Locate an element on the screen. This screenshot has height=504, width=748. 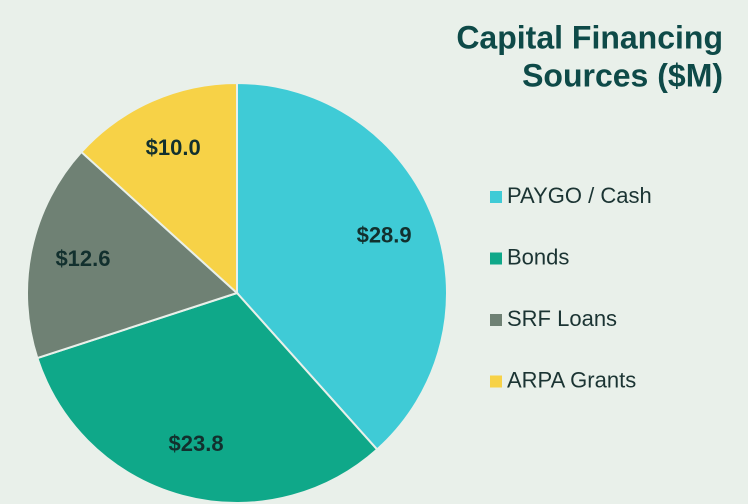
data-label: $10.0 is located at coordinates (173, 147).